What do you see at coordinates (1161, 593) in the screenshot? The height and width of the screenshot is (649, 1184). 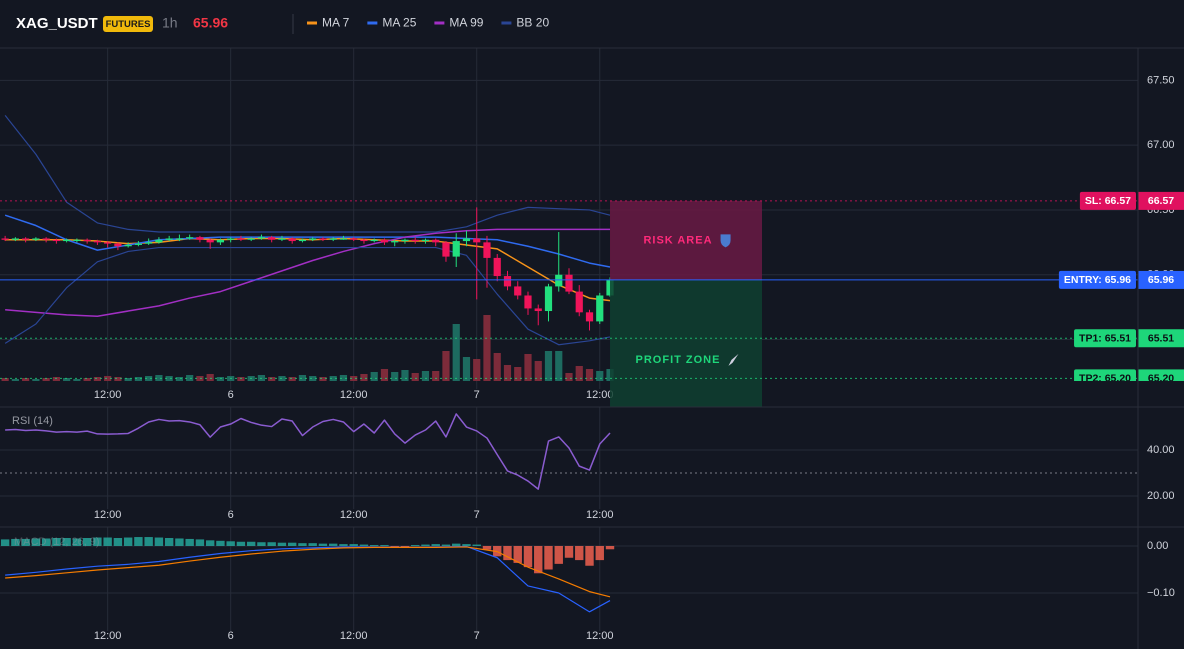 I see `y-tick-label: −0.10` at bounding box center [1161, 593].